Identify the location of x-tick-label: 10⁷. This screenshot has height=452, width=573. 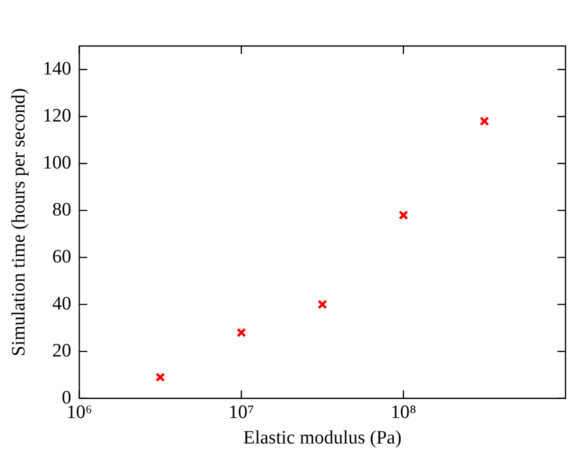
(241, 412).